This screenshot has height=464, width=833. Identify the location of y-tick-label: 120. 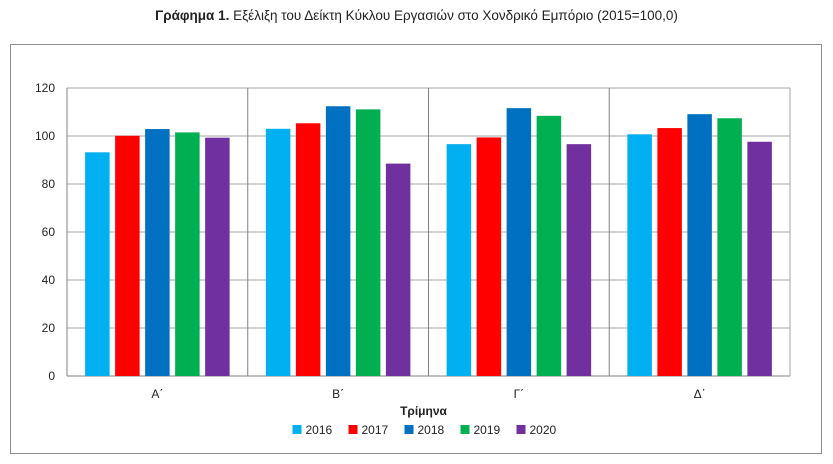
(45, 88).